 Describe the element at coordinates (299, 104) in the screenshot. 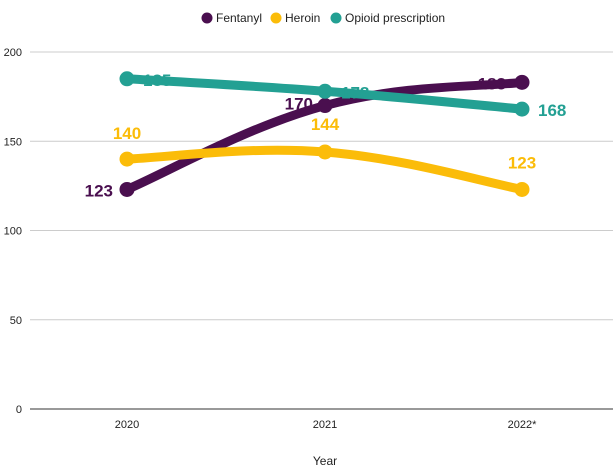

I see `data-label: 170` at that location.